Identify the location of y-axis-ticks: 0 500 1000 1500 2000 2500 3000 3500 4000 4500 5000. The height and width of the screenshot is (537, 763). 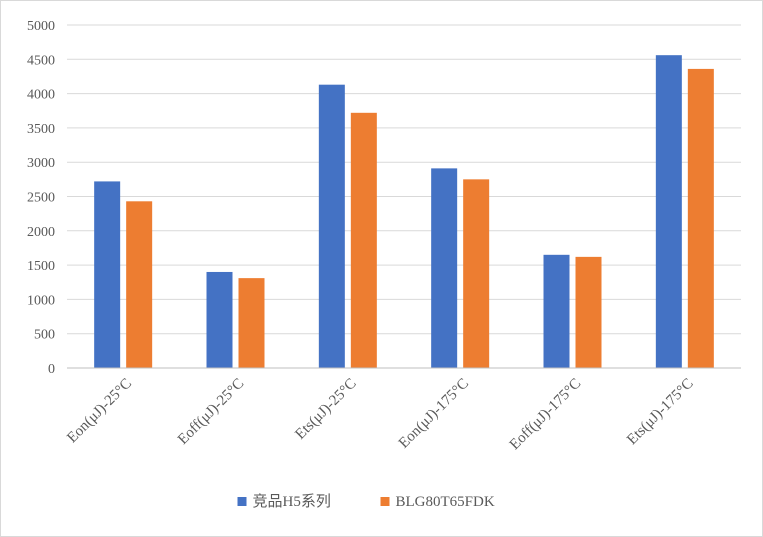
(41, 198).